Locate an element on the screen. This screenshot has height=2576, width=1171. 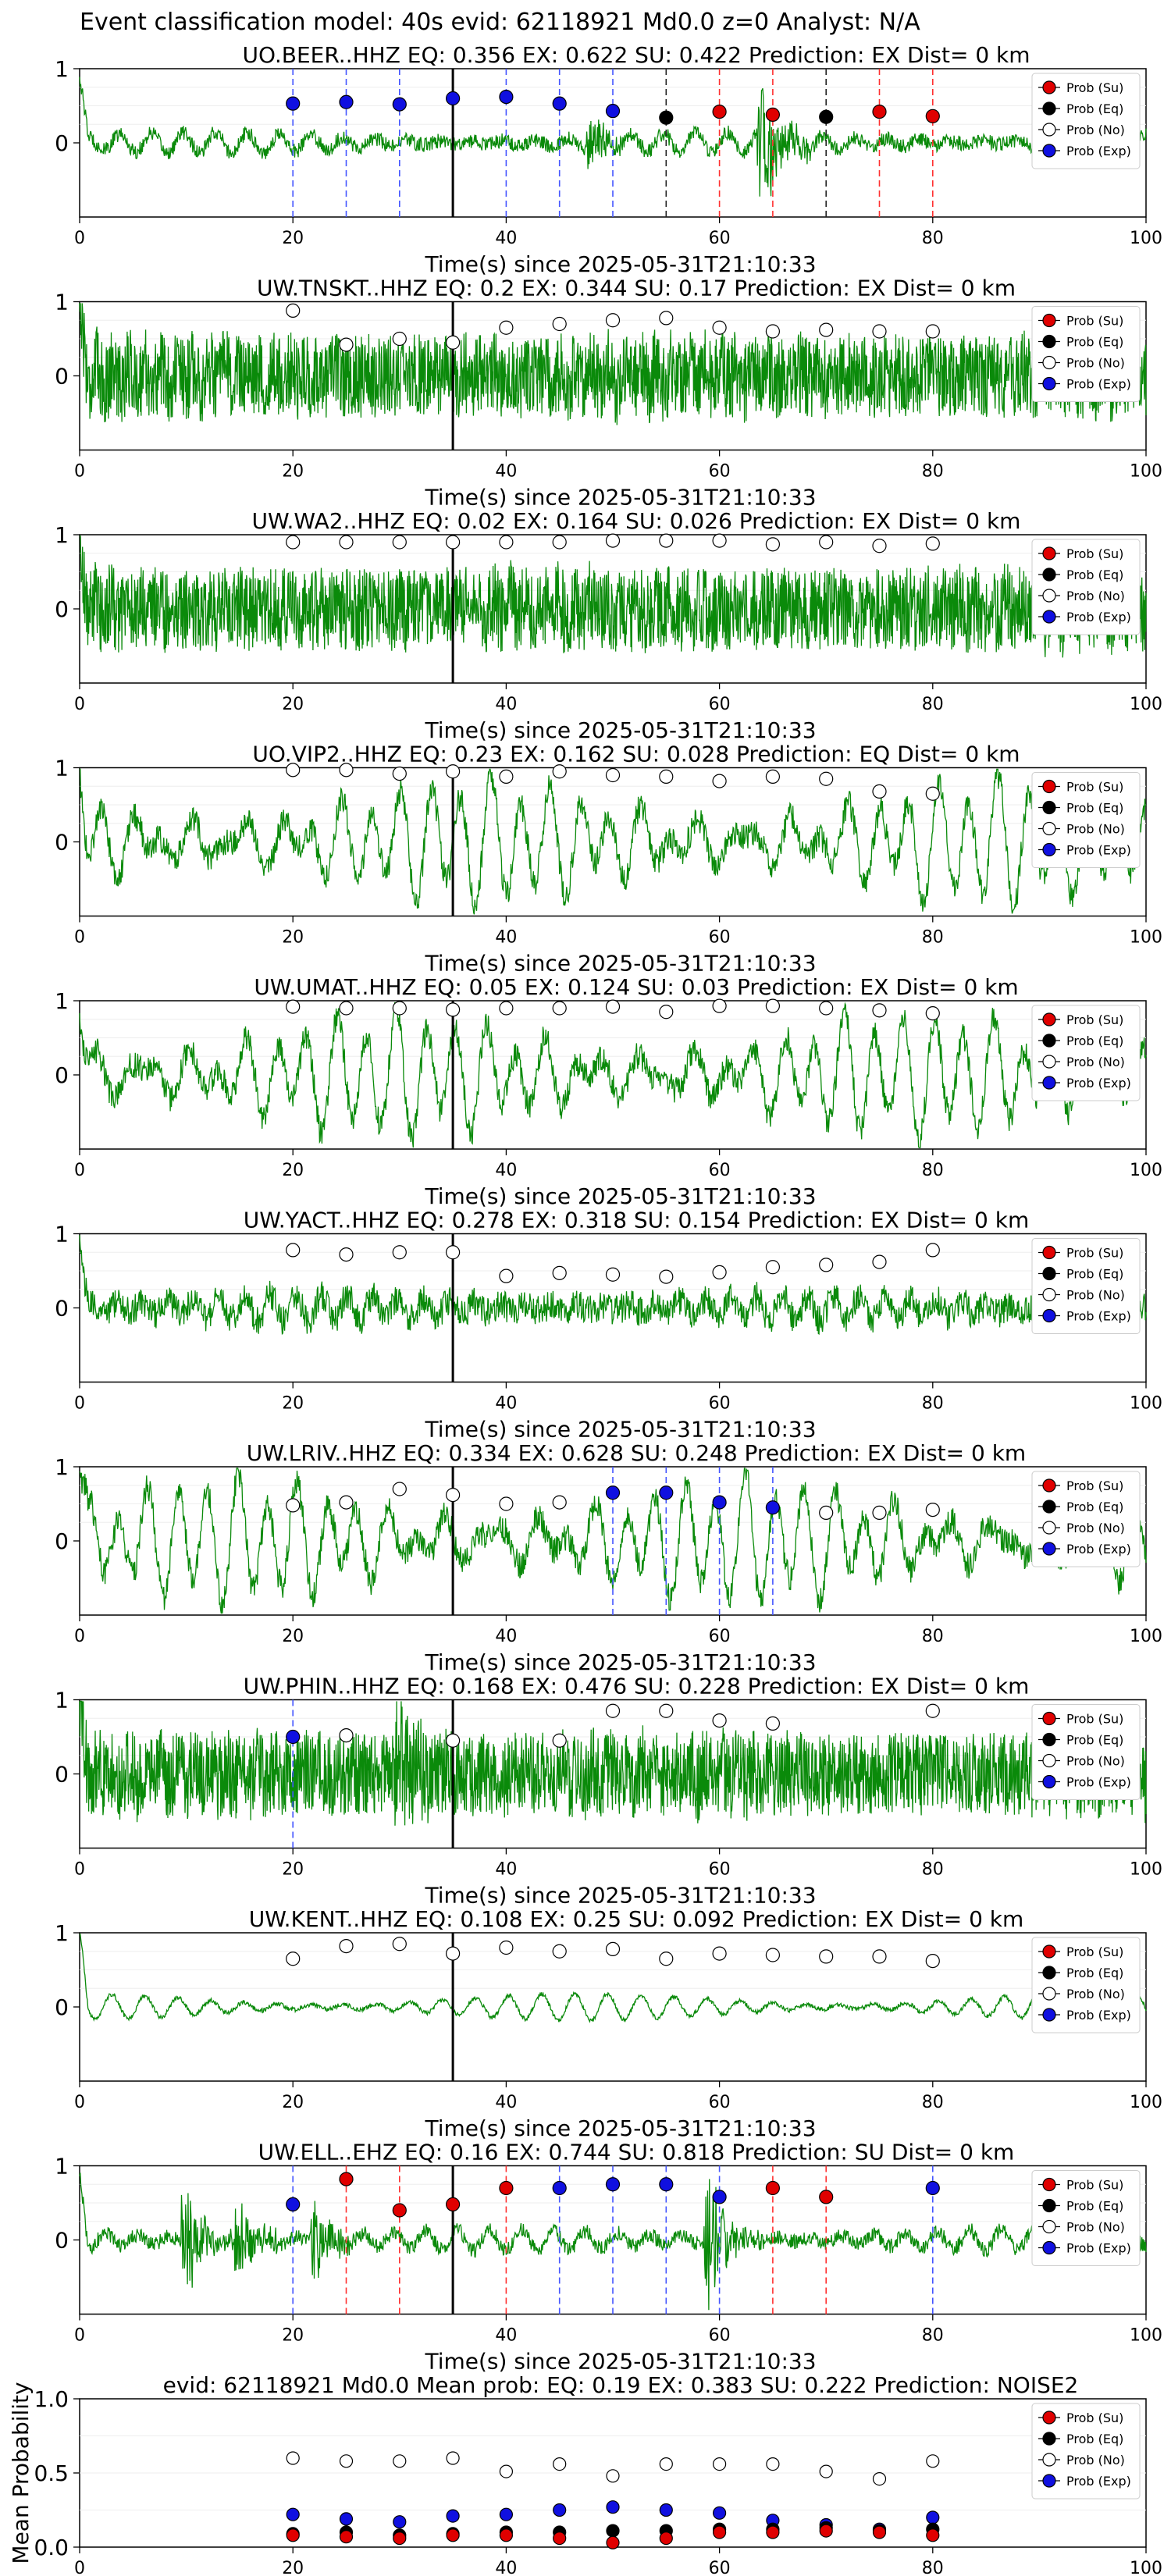
legend-label-eq: Prob (Eq) is located at coordinates (1094, 1041).